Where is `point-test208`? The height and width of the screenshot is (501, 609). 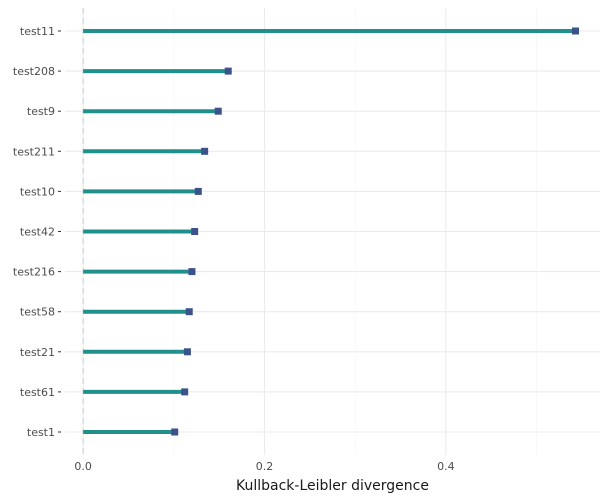
point-test208 is located at coordinates (228, 71).